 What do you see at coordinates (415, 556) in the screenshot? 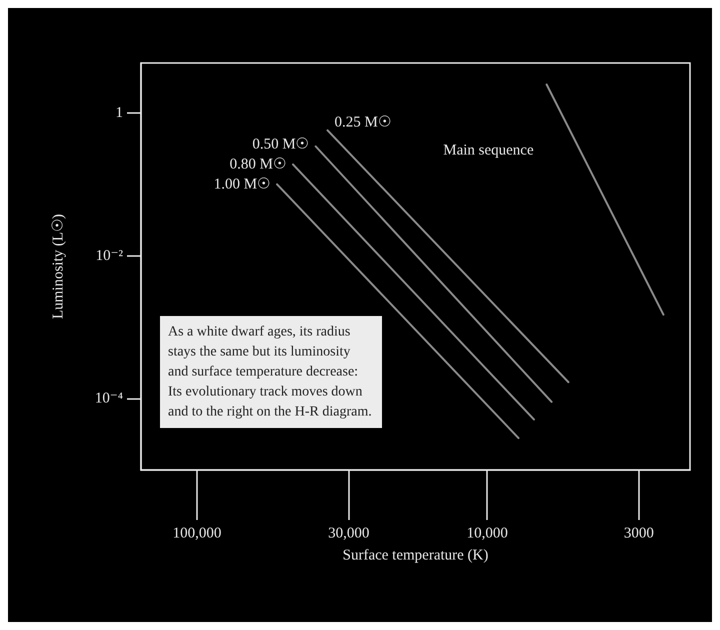
I see `x-axis-title: Surface temperature (K)` at bounding box center [415, 556].